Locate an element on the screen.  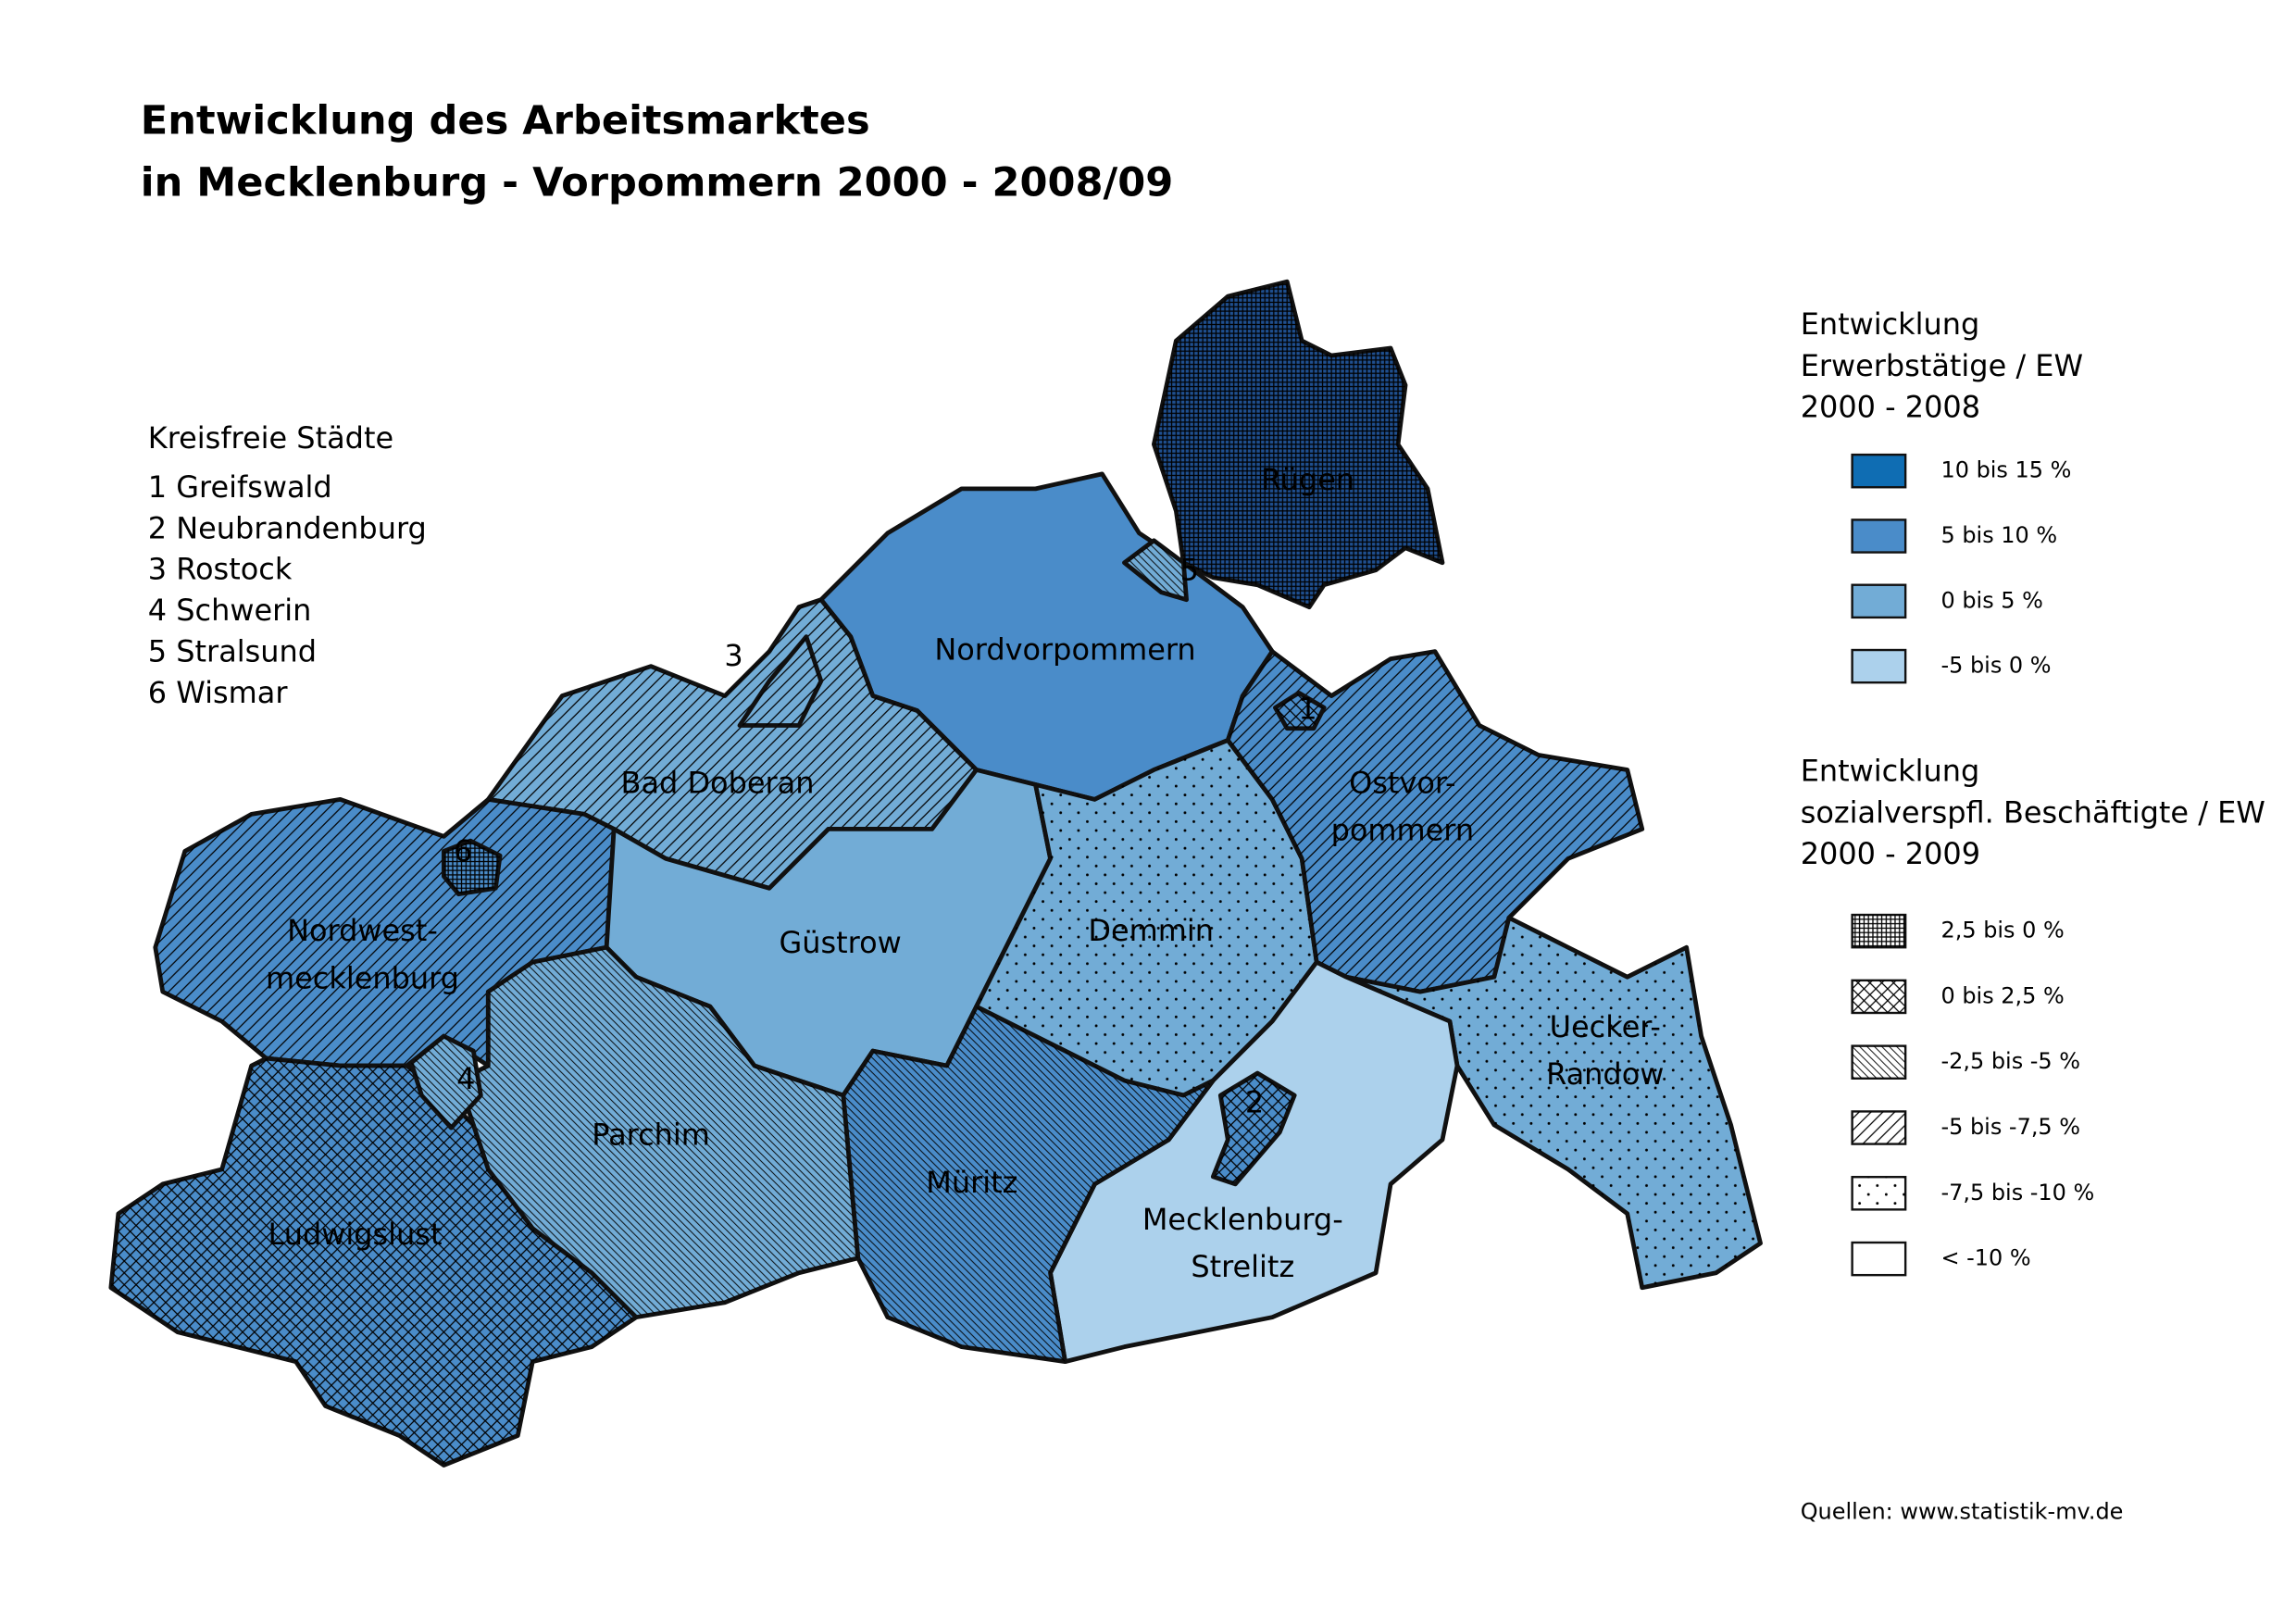
city-entry-name: Rostock is located at coordinates (234, 569).